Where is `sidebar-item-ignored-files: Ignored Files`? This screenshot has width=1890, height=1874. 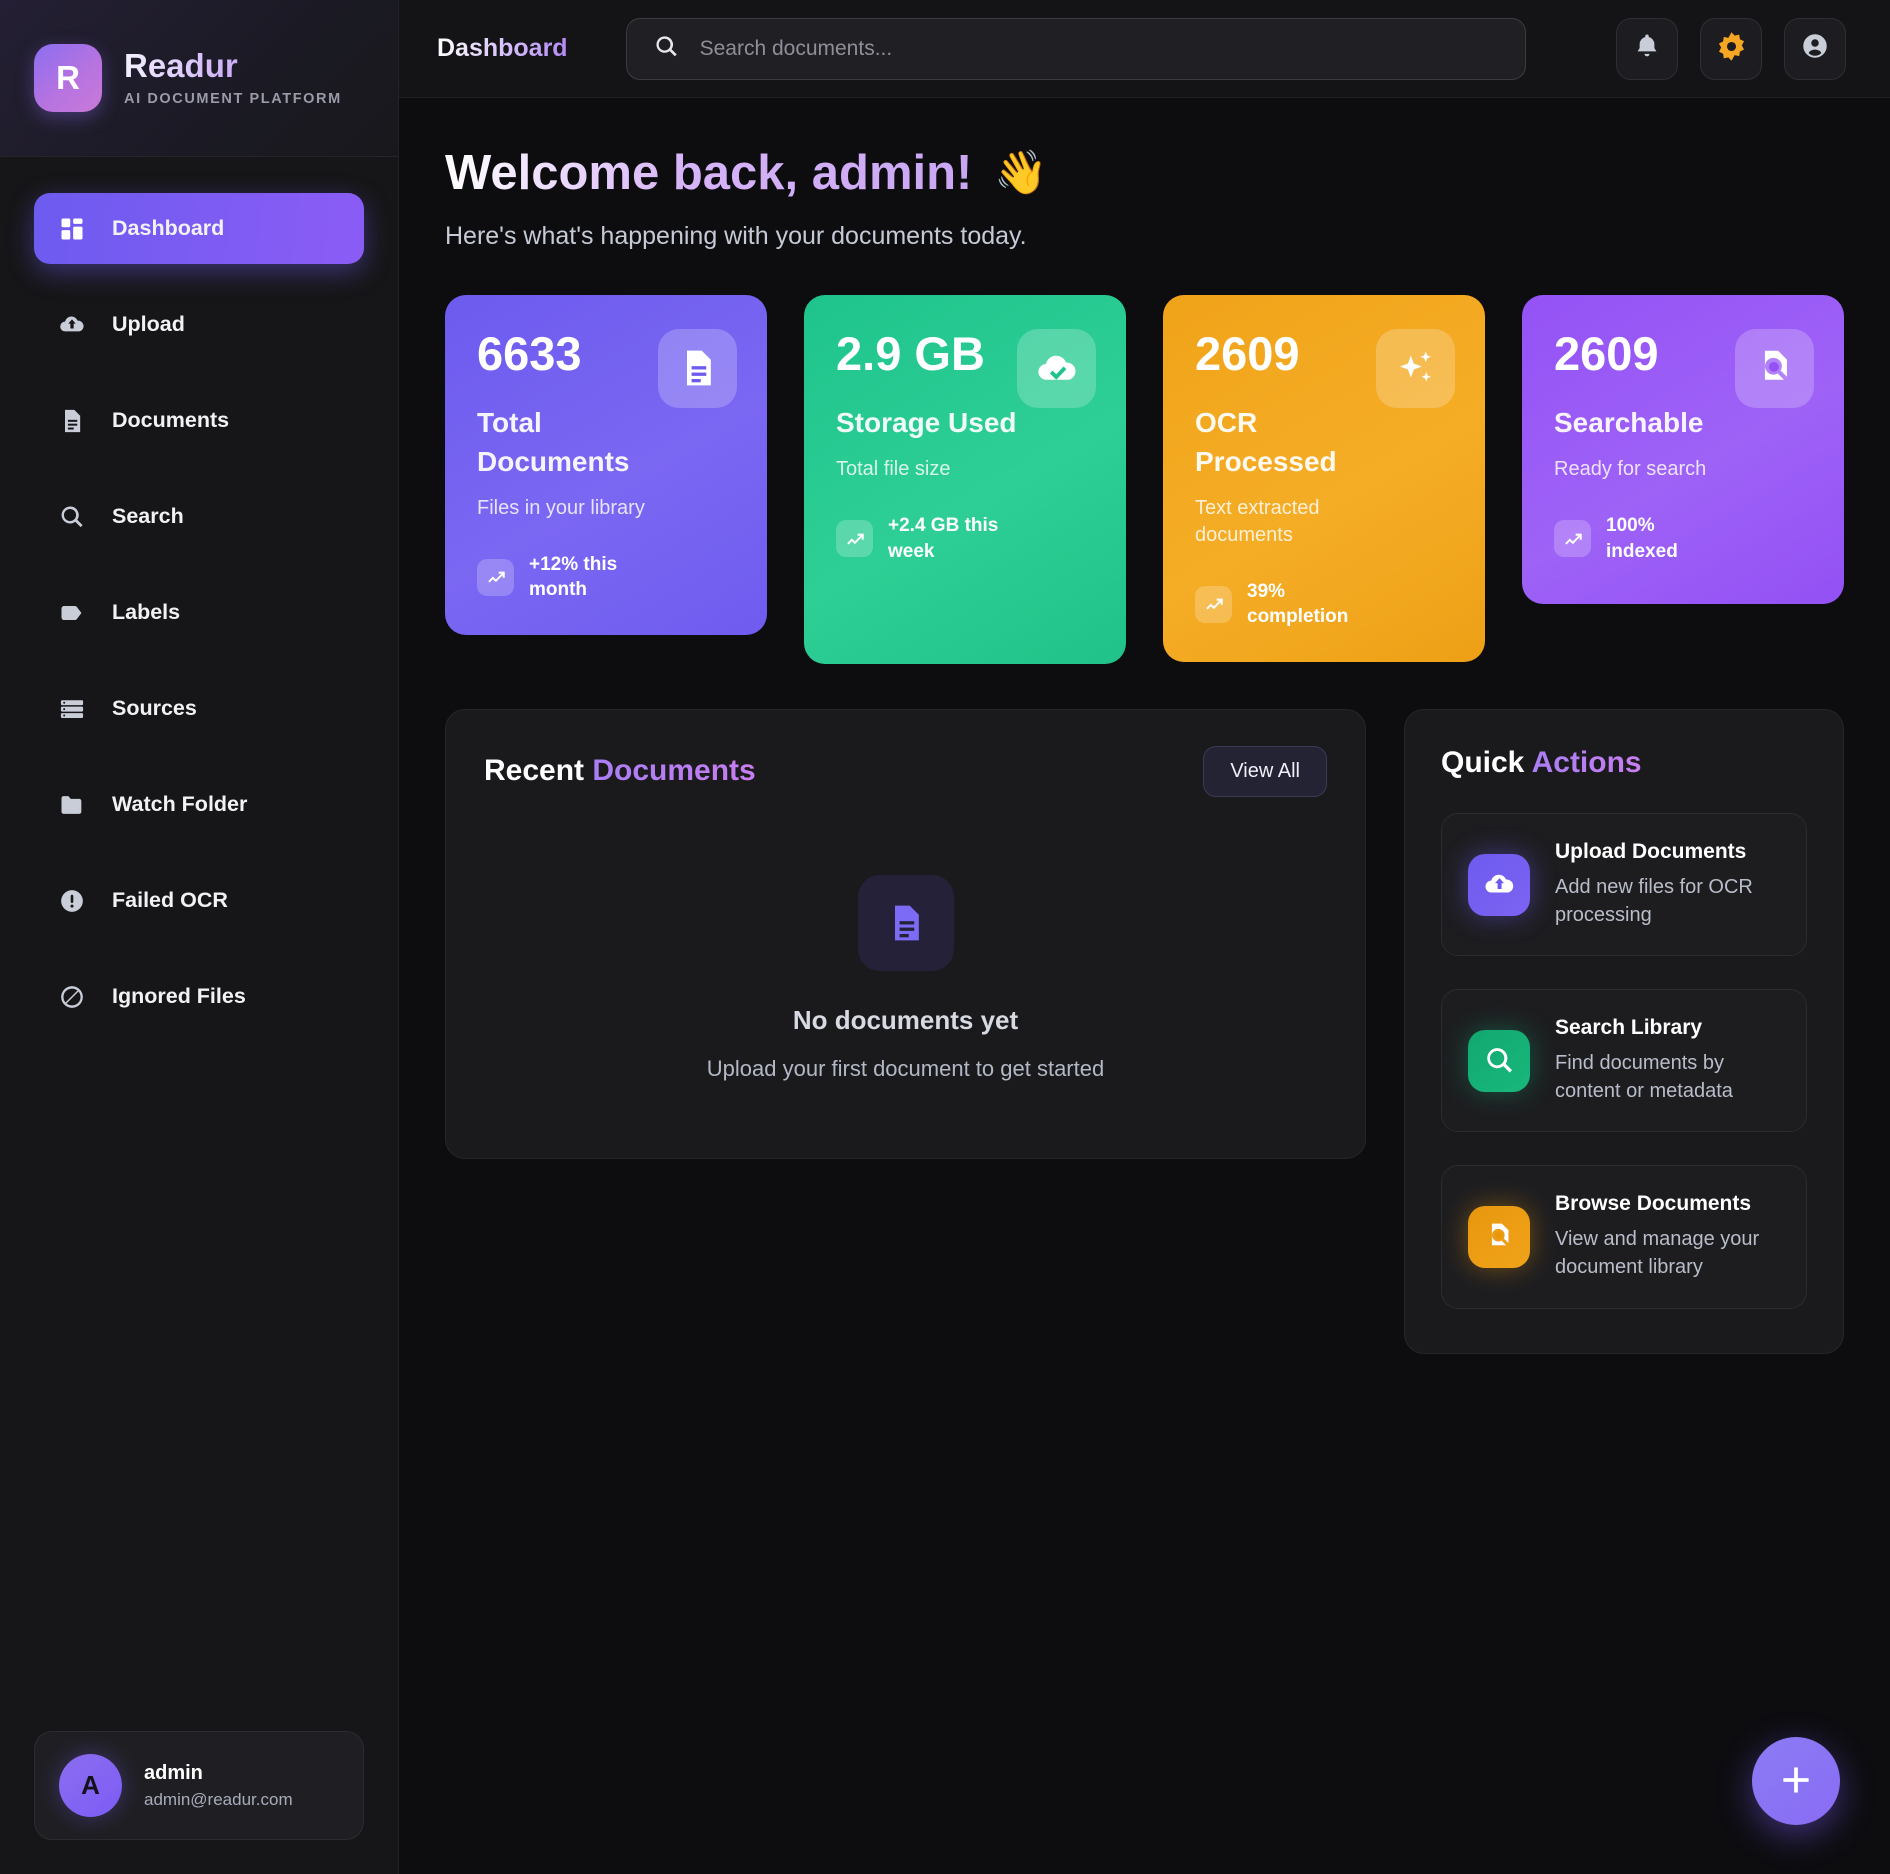 sidebar-item-ignored-files: Ignored Files is located at coordinates (199, 996).